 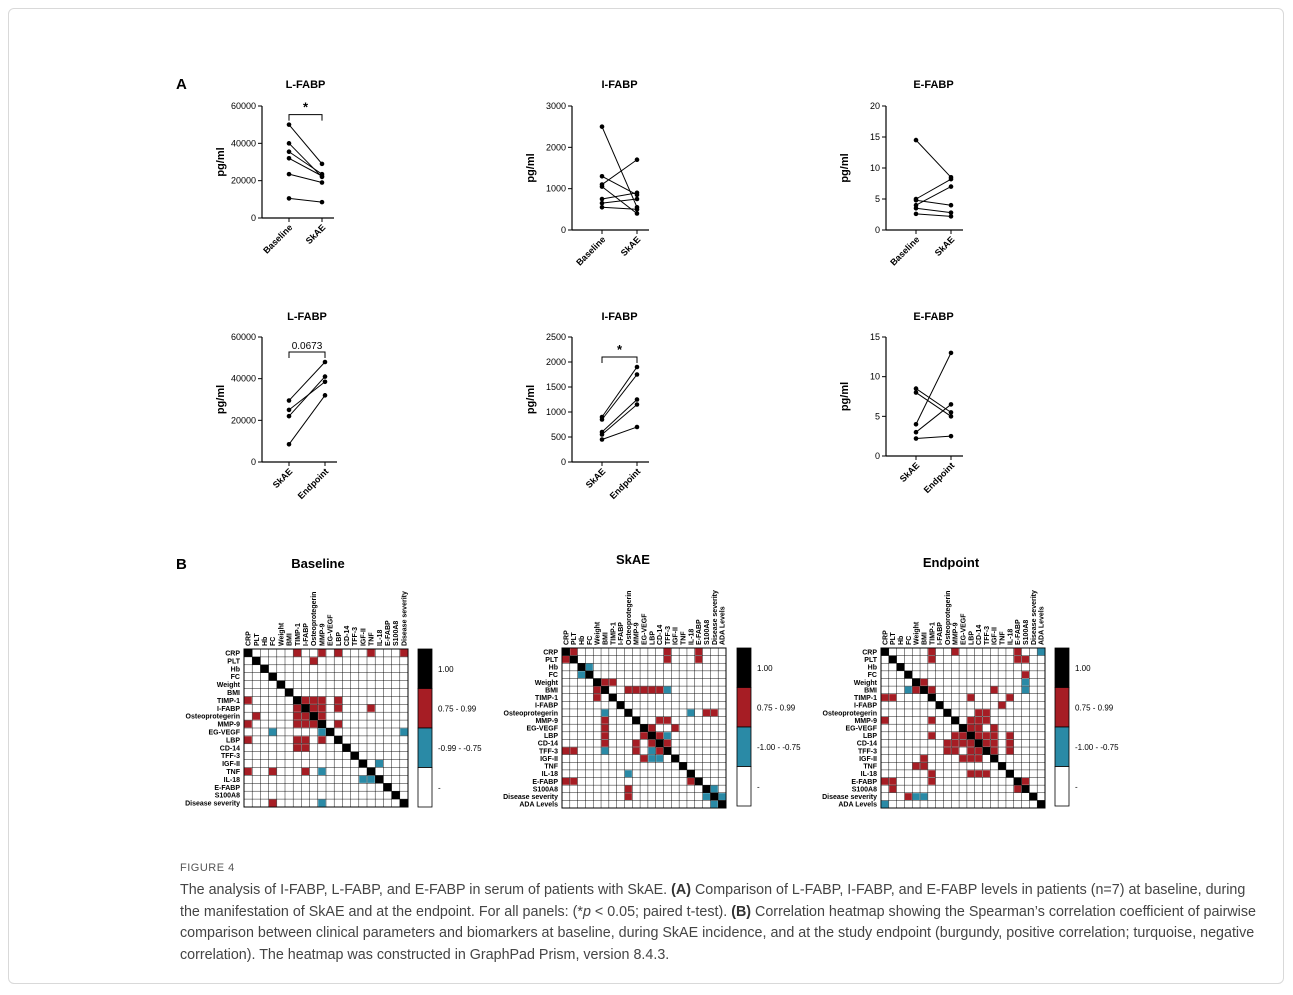 What do you see at coordinates (893, 638) in the screenshot?
I see `column-label: PLT` at bounding box center [893, 638].